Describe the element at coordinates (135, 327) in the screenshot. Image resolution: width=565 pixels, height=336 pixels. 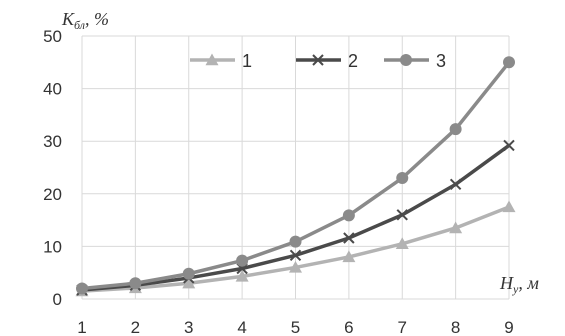
I see `x-tick-label: 2` at that location.